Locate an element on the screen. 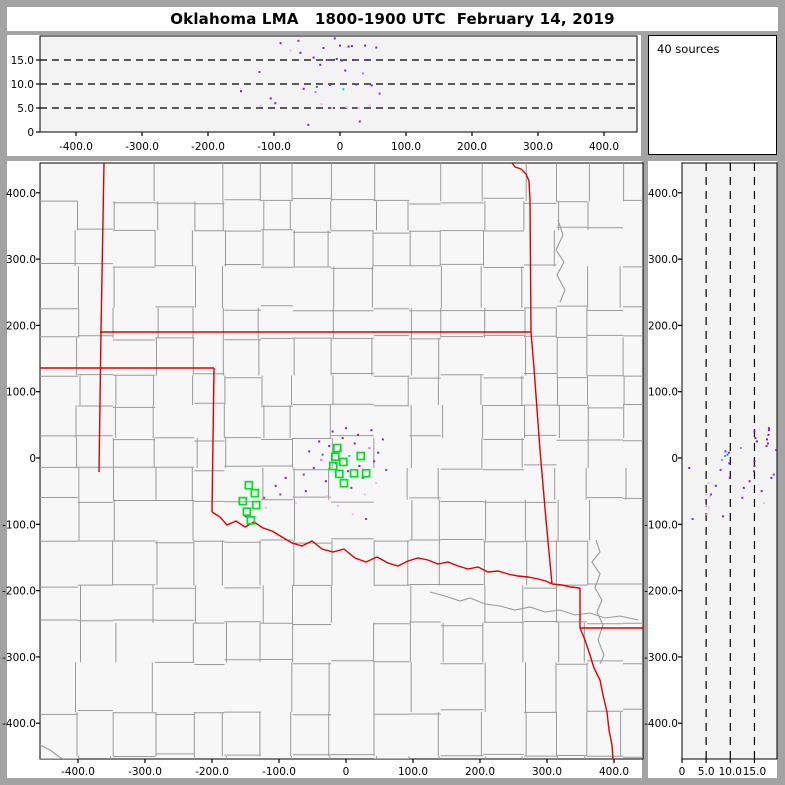 This screenshot has height=785, width=785. sources-box: 40 sources is located at coordinates (712, 95).